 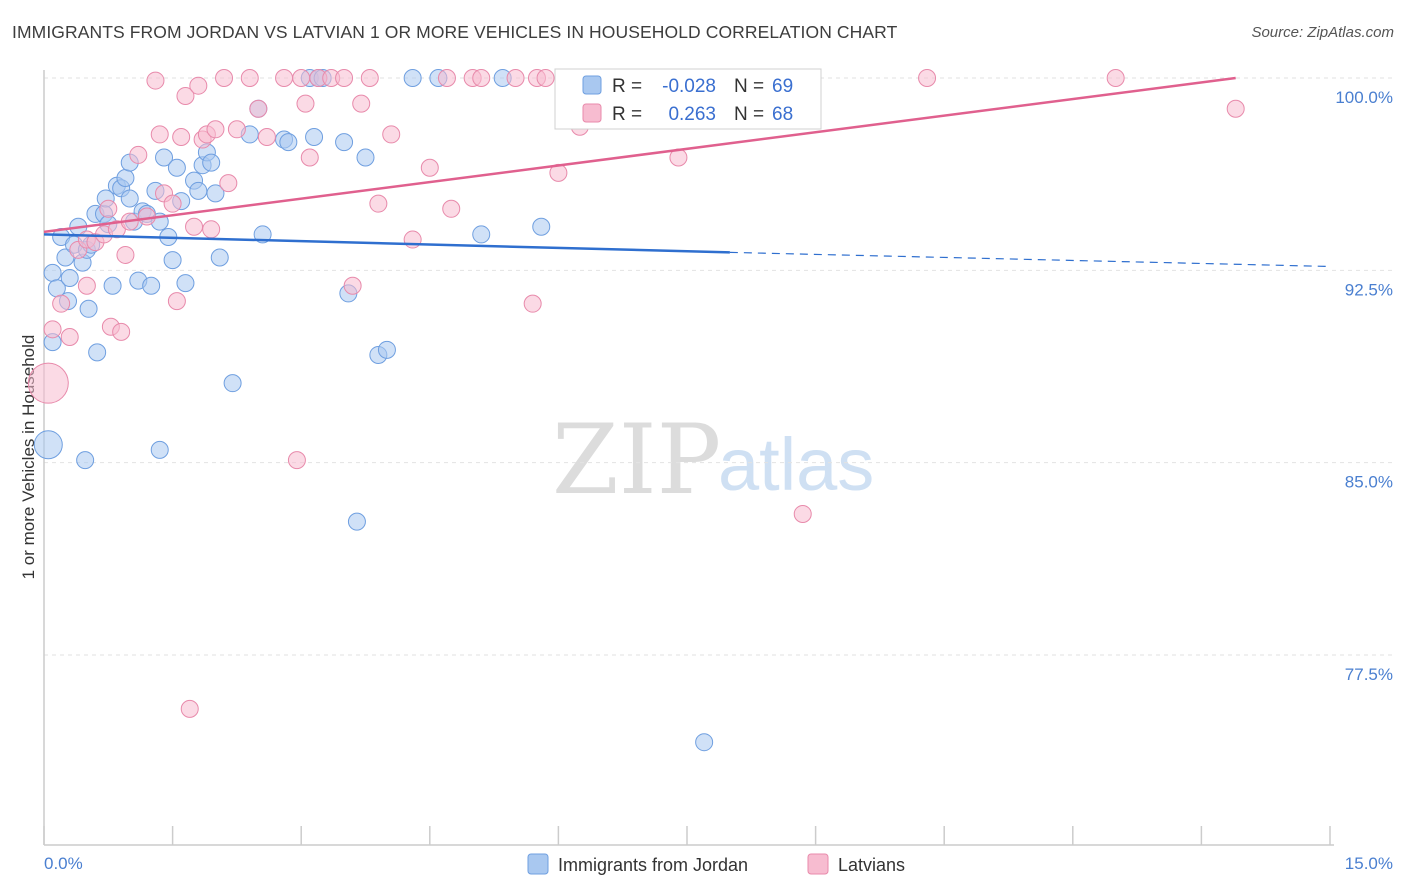 What do you see at coordinates (1322, 32) in the screenshot?
I see `chart-source: Source: ZipAtlas.com` at bounding box center [1322, 32].